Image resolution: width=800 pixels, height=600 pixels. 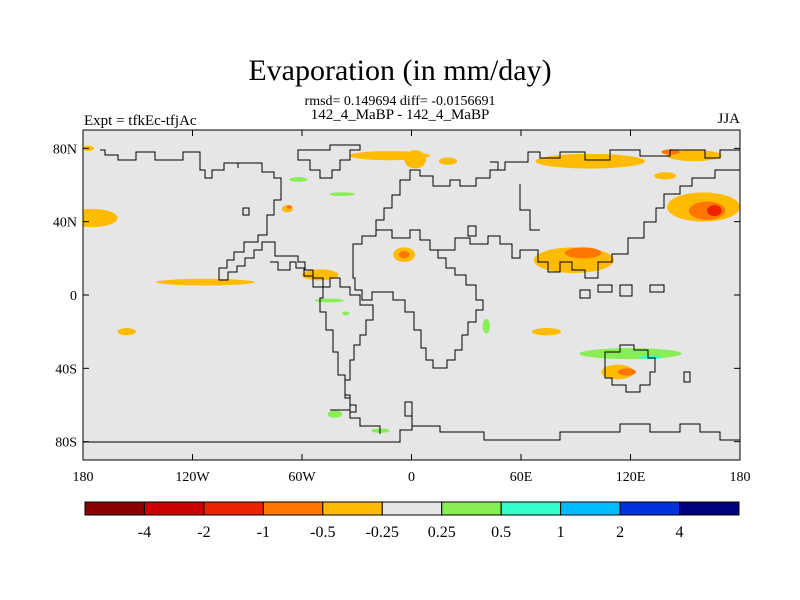 What do you see at coordinates (382, 532) in the screenshot?
I see `colorbar-label: -0.25` at bounding box center [382, 532].